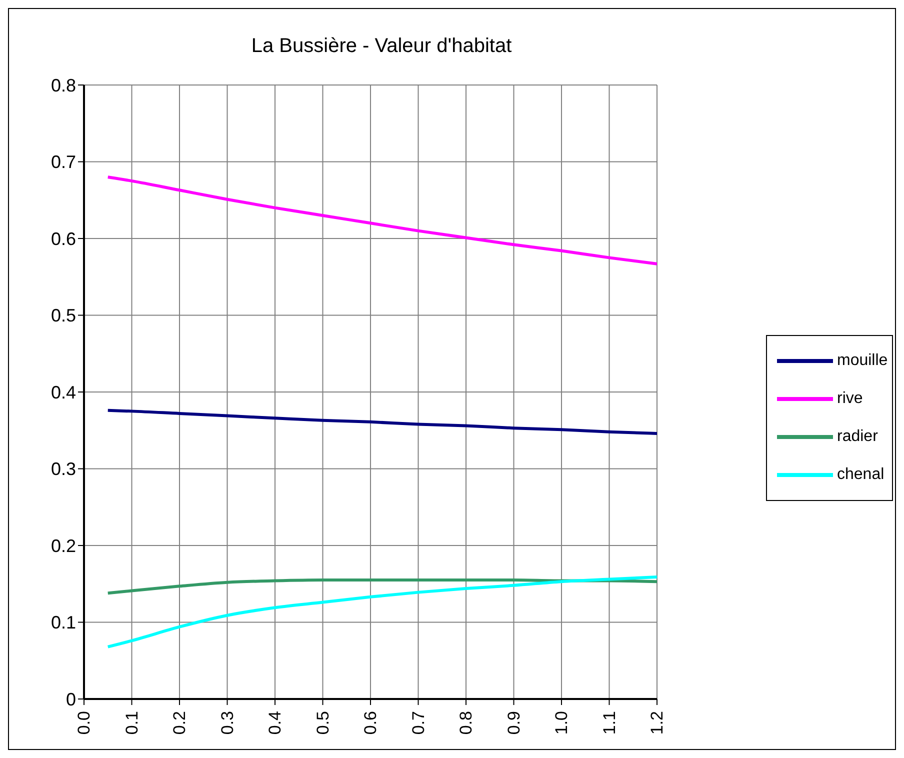  Describe the element at coordinates (63, 85) in the screenshot. I see `y-tick-label: 0.8` at that location.